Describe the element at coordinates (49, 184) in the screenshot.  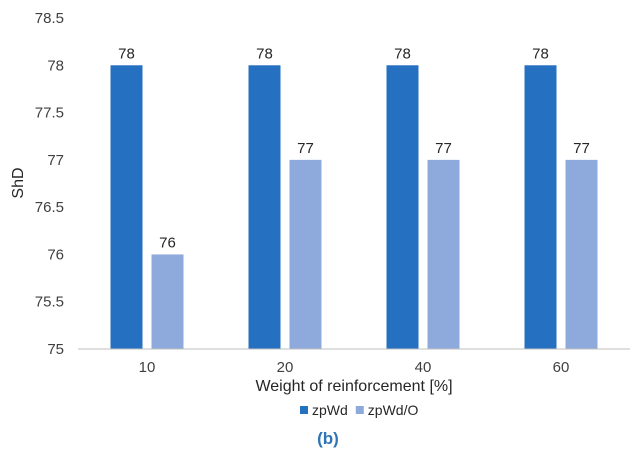
I see `y-axis-ticks: 75 75.5 76 76.5 77 77.5 78 78.5` at that location.